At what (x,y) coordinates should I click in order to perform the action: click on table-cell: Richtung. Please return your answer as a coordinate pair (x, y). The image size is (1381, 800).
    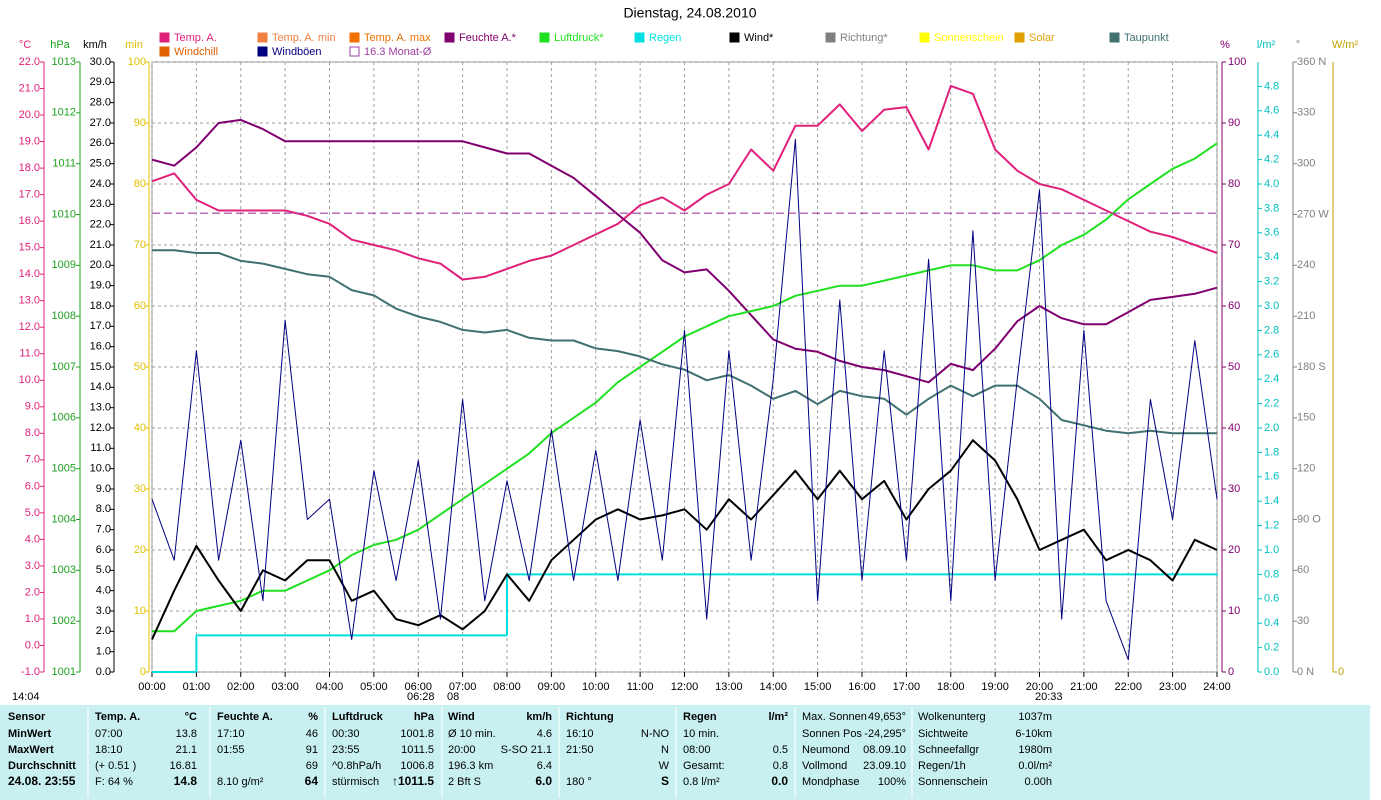
    Looking at the image, I should click on (590, 717).